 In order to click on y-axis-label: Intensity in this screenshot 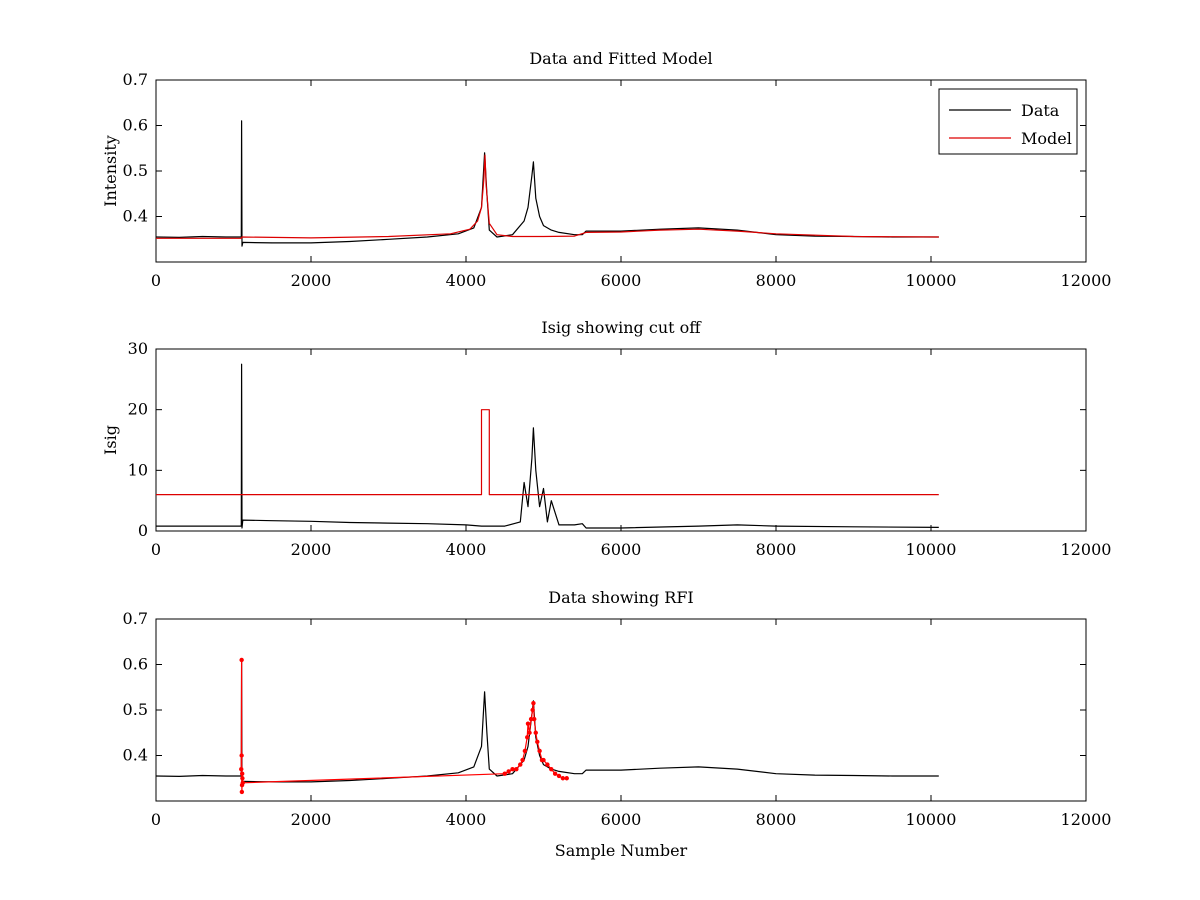, I will do `click(110, 171)`.